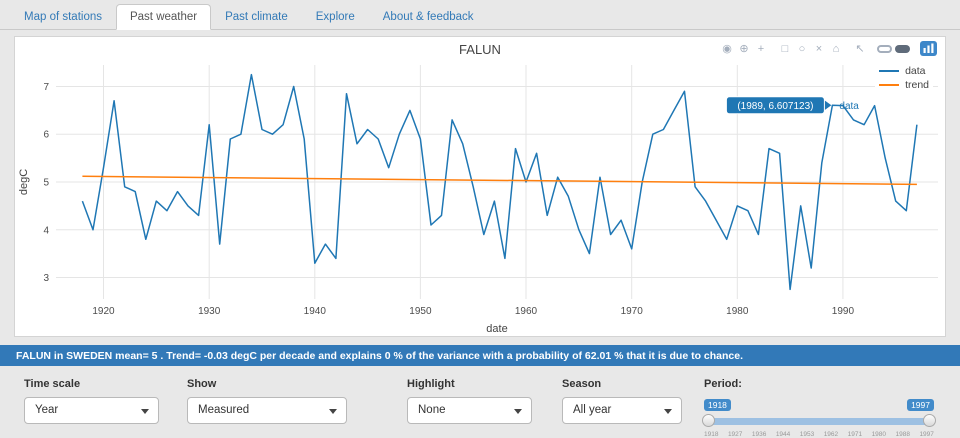 Image resolution: width=960 pixels, height=438 pixels. Describe the element at coordinates (843, 311) in the screenshot. I see `svg-text: 1990` at that location.